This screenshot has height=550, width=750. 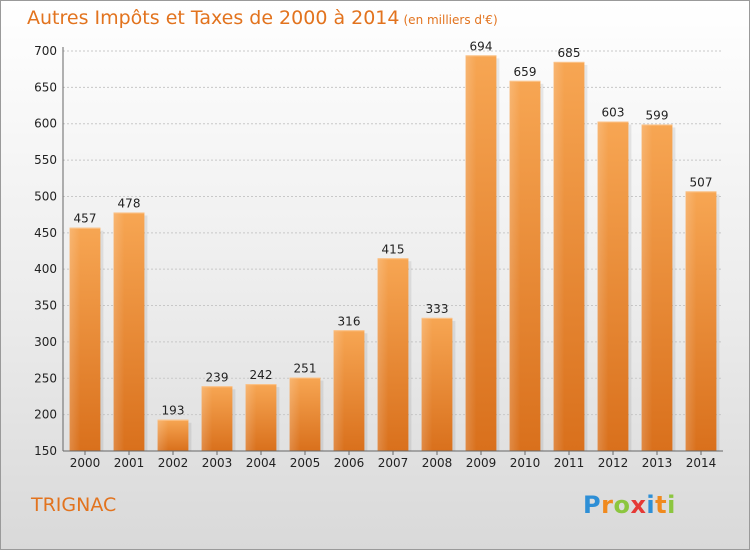 What do you see at coordinates (129, 203) in the screenshot?
I see `data-label: 478` at bounding box center [129, 203].